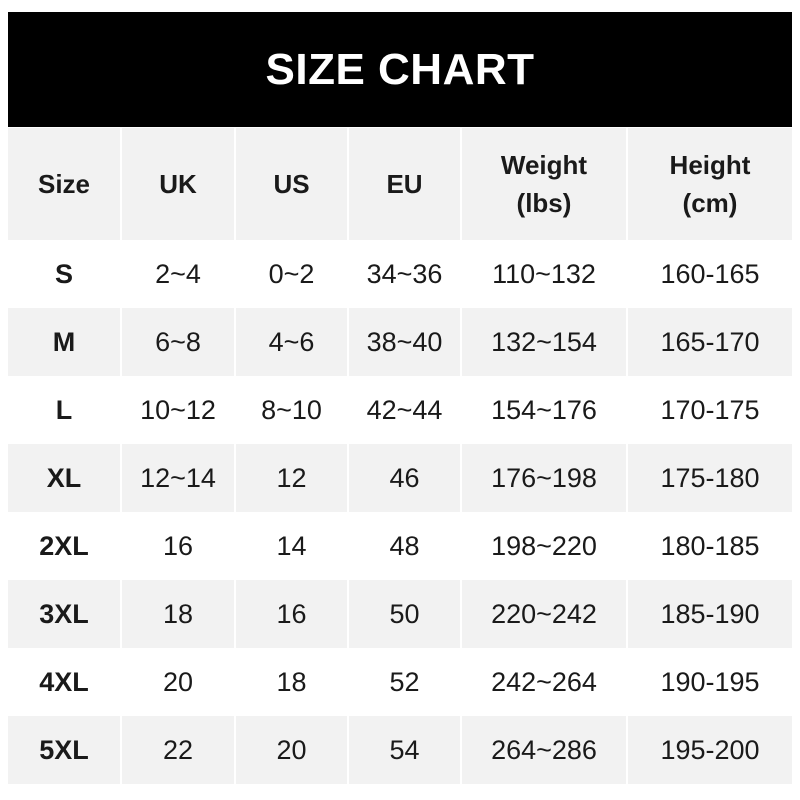 The height and width of the screenshot is (800, 800). Describe the element at coordinates (65, 274) in the screenshot. I see `size-cell: S` at that location.